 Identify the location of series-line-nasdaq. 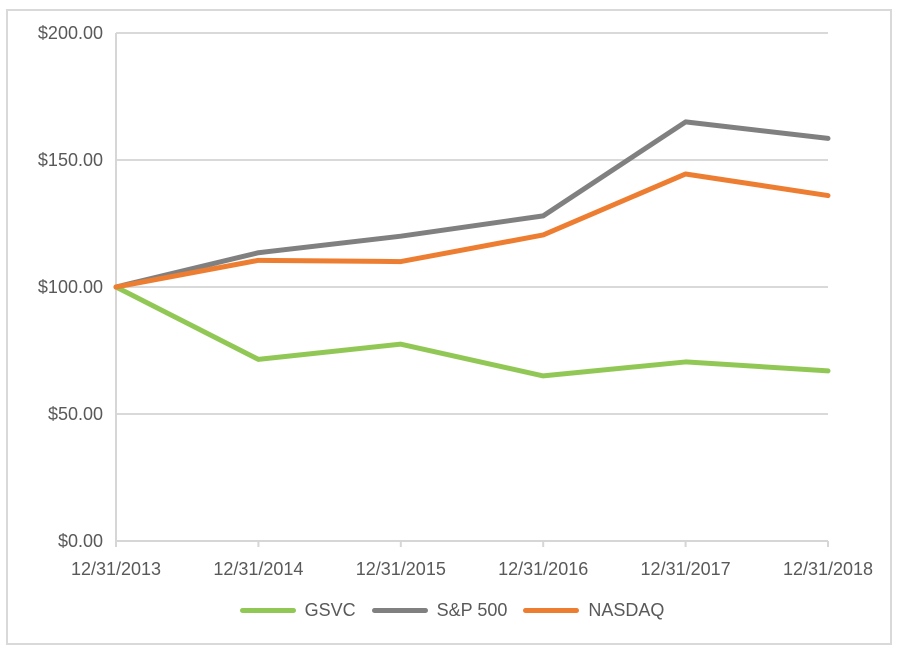
(472, 230).